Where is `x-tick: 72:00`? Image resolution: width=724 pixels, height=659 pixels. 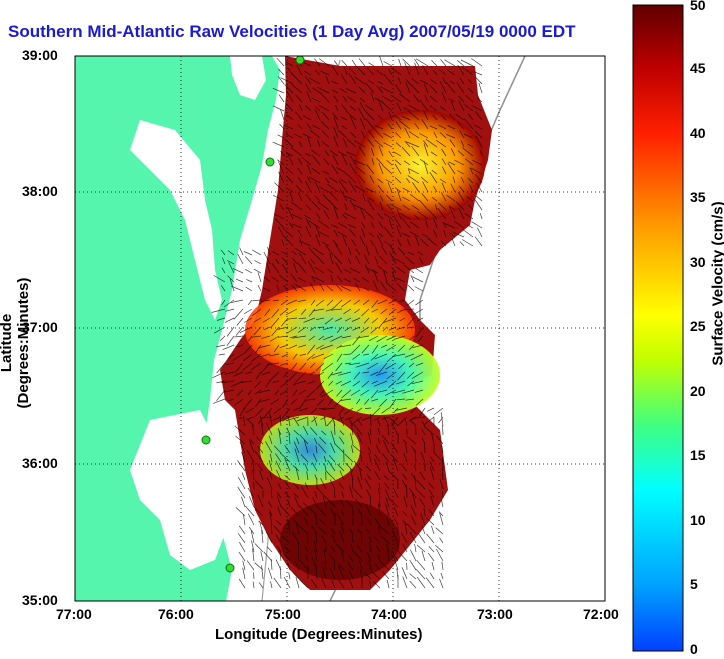 x-tick: 72:00 is located at coordinates (601, 614).